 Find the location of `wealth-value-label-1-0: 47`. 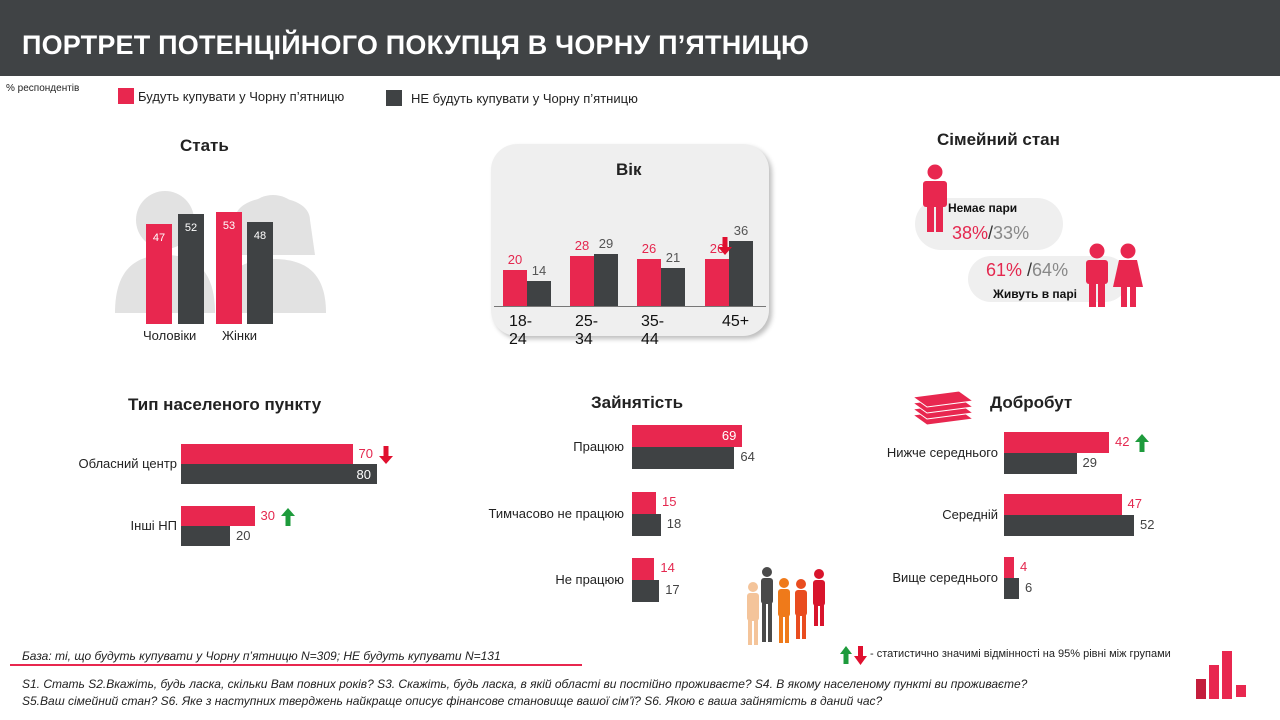

wealth-value-label-1-0: 47 is located at coordinates (1134, 503).